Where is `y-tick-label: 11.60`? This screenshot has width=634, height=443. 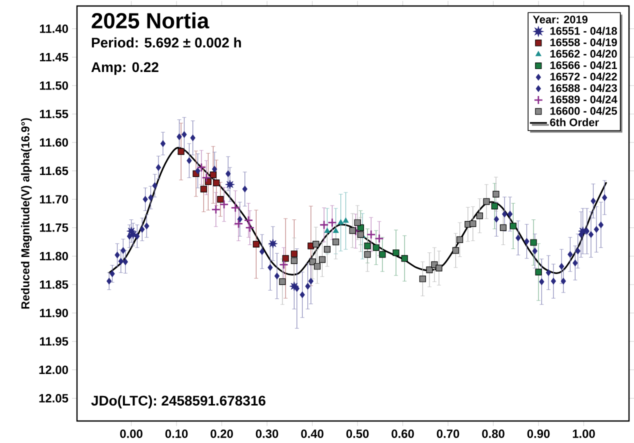 y-tick-label: 11.60 is located at coordinates (54, 142).